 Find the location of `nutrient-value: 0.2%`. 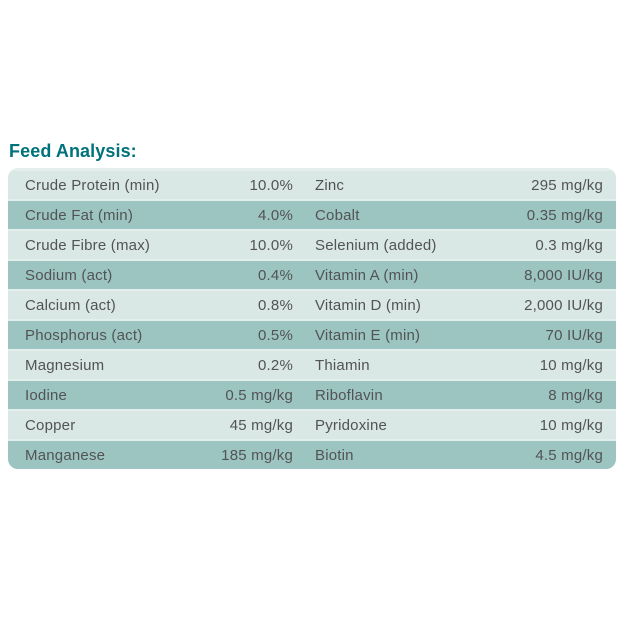

nutrient-value: 0.2% is located at coordinates (275, 365).